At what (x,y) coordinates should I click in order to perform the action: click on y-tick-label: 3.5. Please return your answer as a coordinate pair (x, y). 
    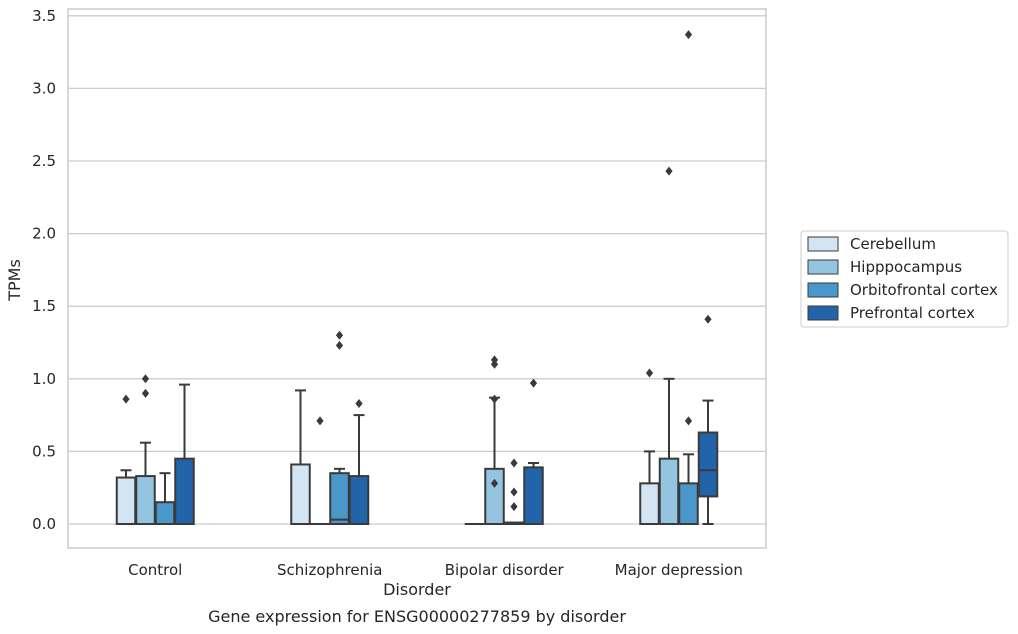
    Looking at the image, I should click on (44, 16).